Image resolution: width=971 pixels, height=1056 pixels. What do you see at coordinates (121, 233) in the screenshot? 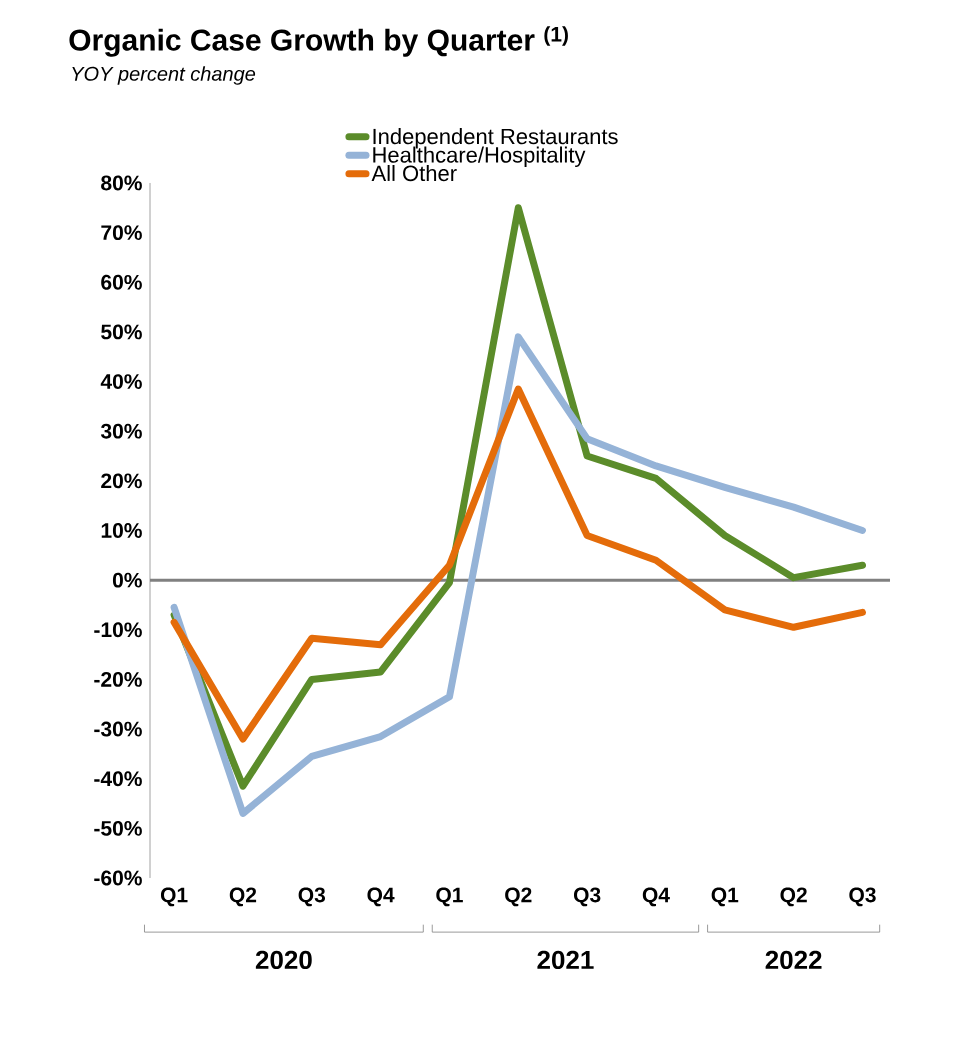
I see `y-tick-label: 70%` at bounding box center [121, 233].